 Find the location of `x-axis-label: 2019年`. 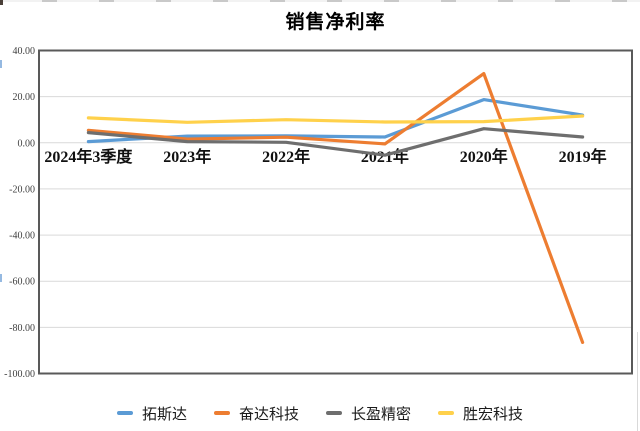

x-axis-label: 2019年 is located at coordinates (583, 156).